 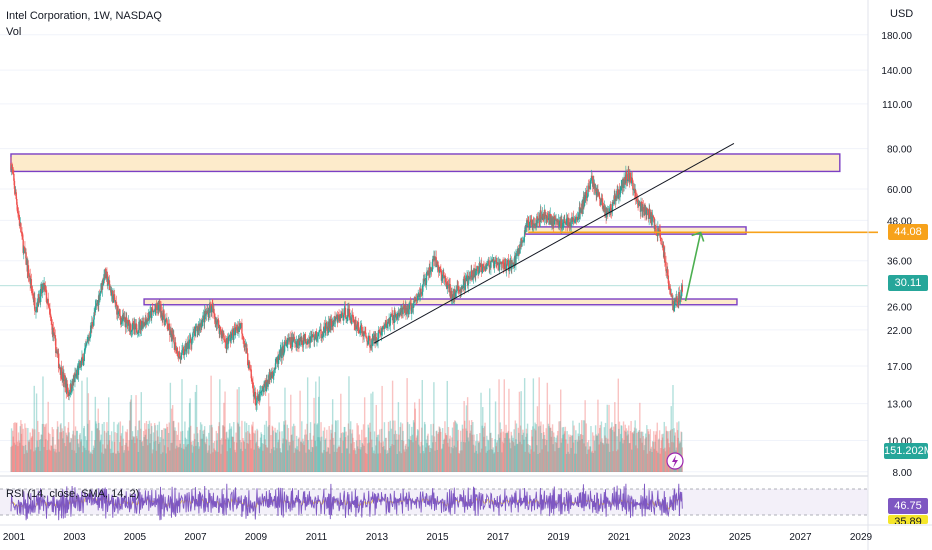 What do you see at coordinates (14, 32) in the screenshot?
I see `volume-indicator-label: Vol` at bounding box center [14, 32].